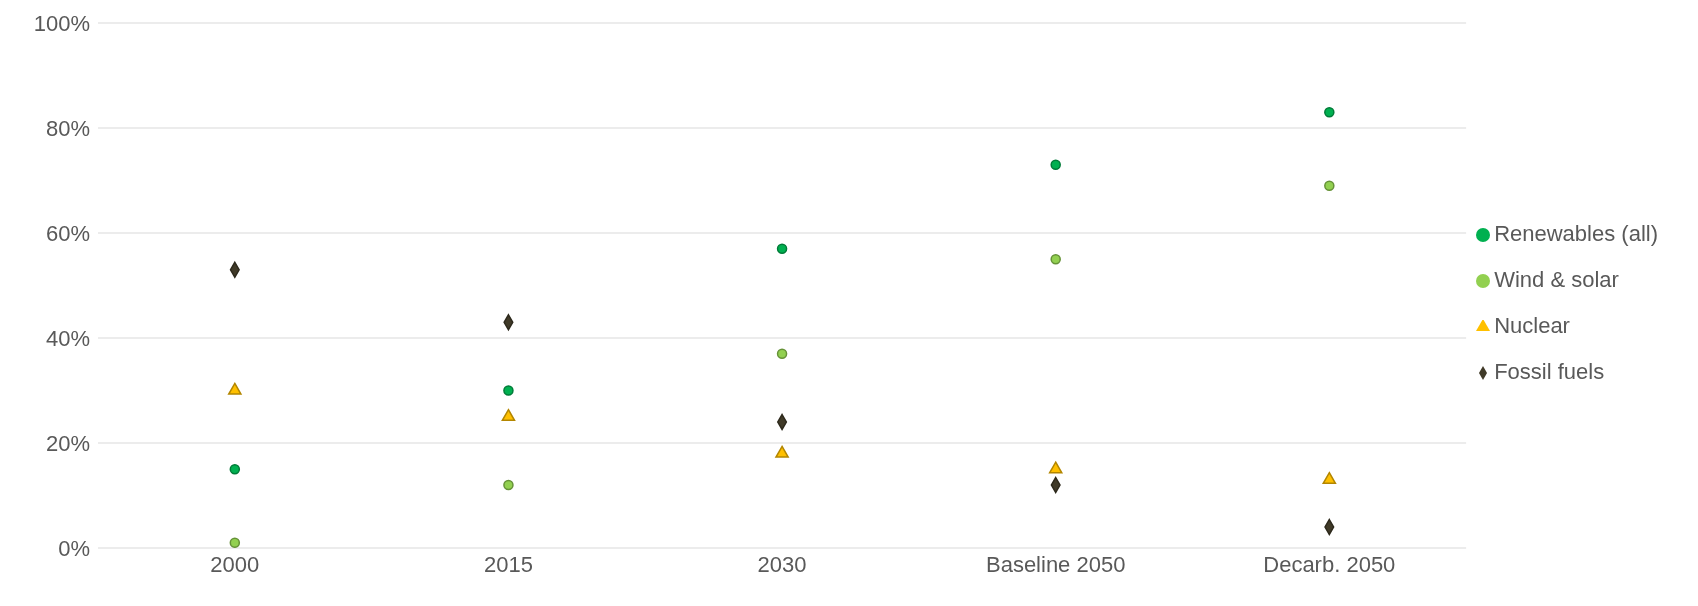  What do you see at coordinates (74, 548) in the screenshot?
I see `y-tick-label: 0%` at bounding box center [74, 548].